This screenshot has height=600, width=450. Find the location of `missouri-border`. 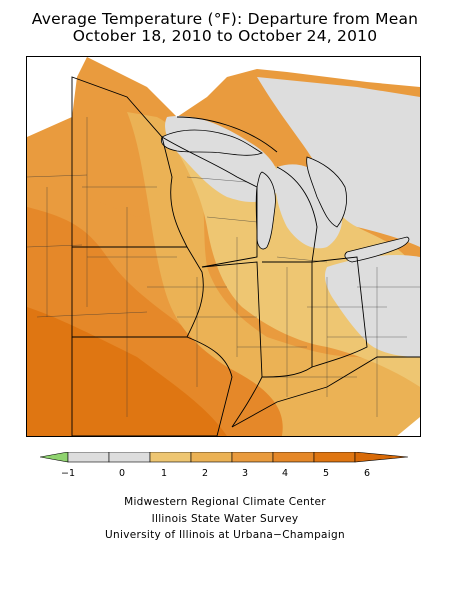

missouri-border is located at coordinates (152, 386).